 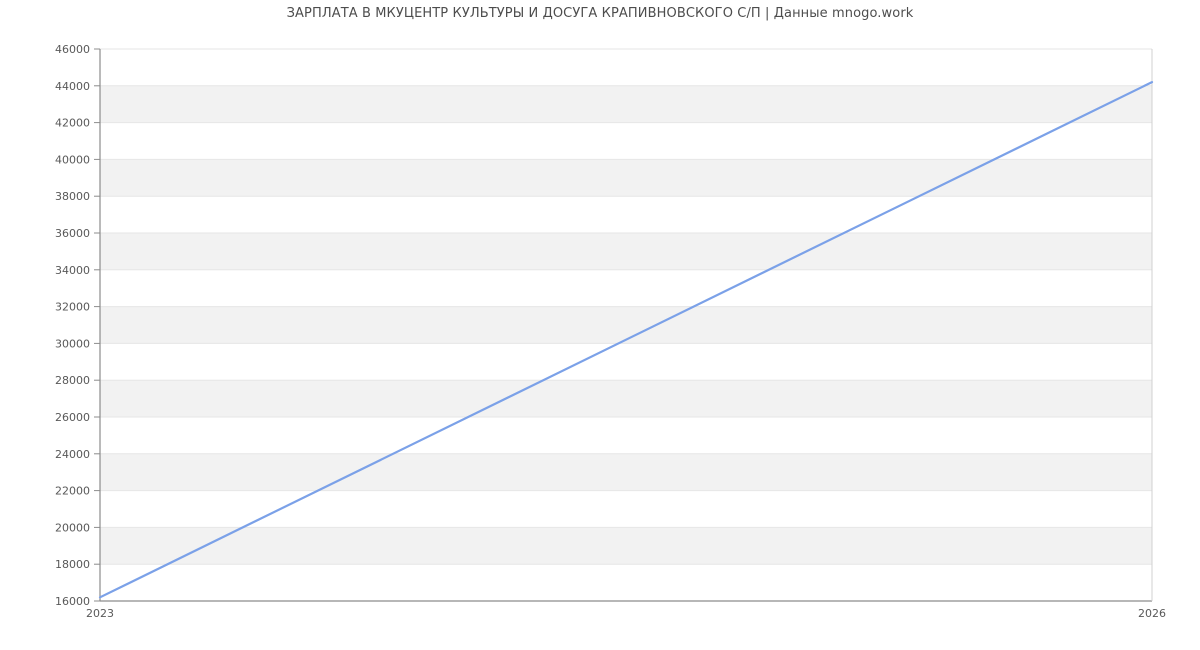 I want to click on y-tick-label: 38000, so click(x=72, y=196).